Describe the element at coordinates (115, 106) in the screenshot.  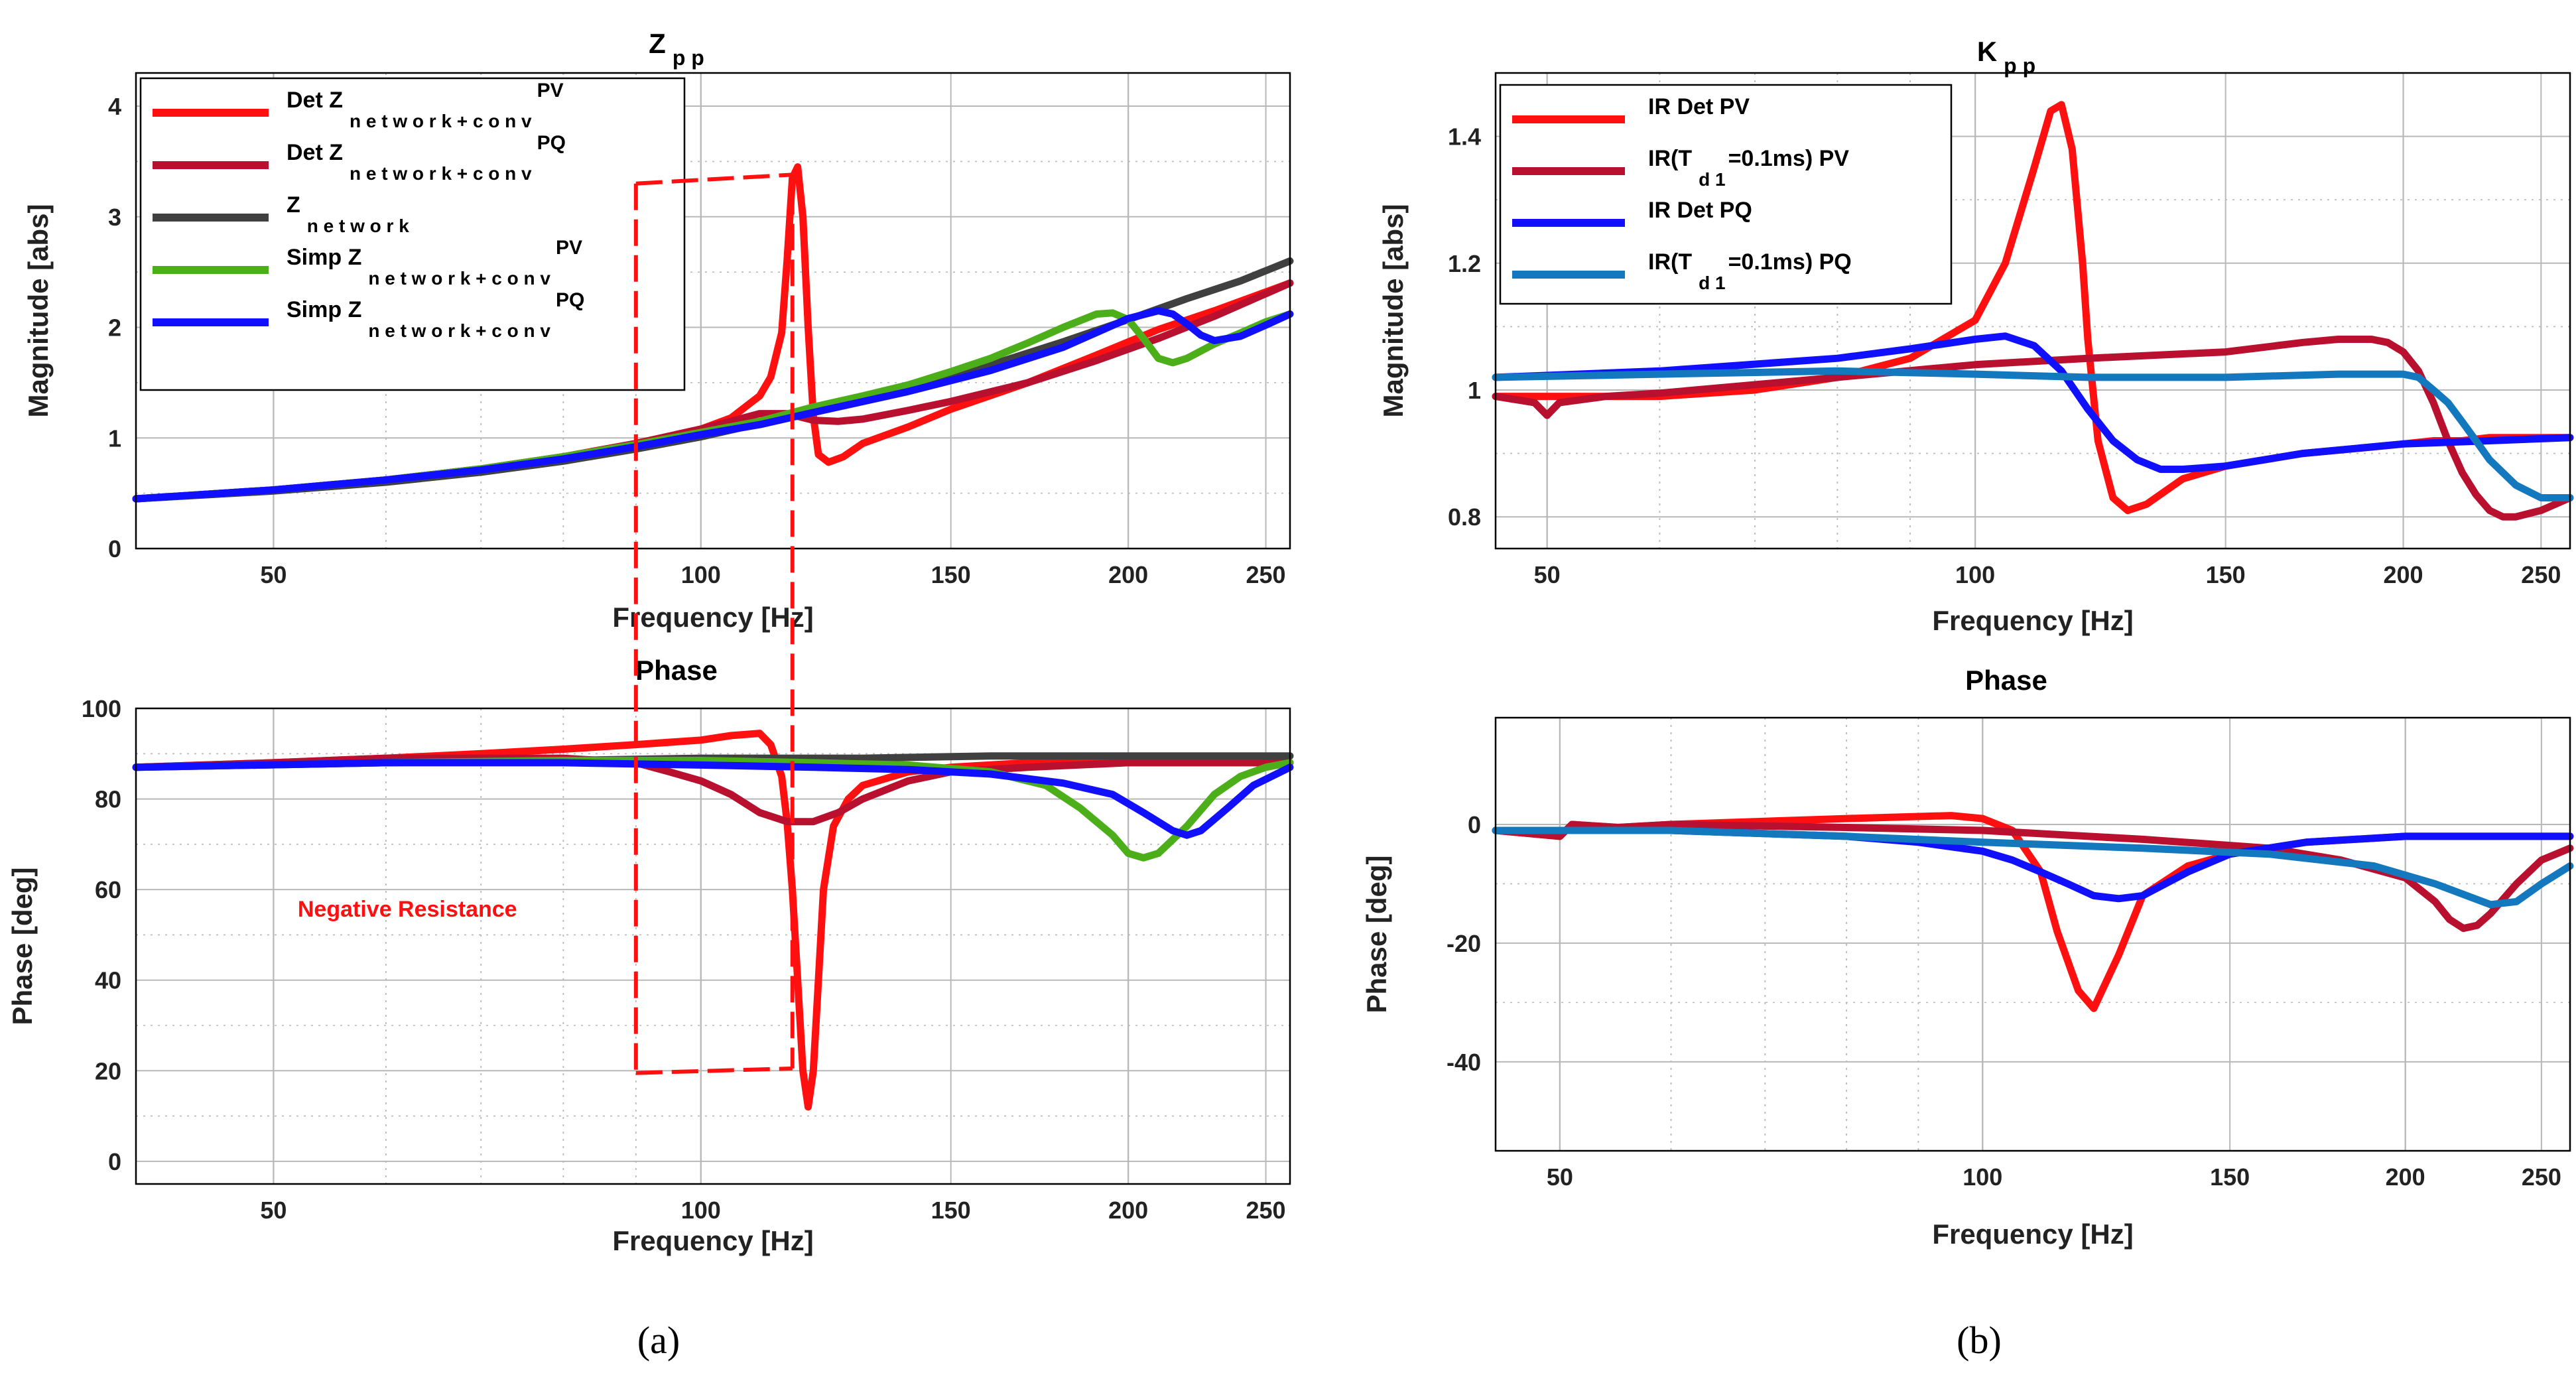
I see `y-tick-label: 4` at that location.